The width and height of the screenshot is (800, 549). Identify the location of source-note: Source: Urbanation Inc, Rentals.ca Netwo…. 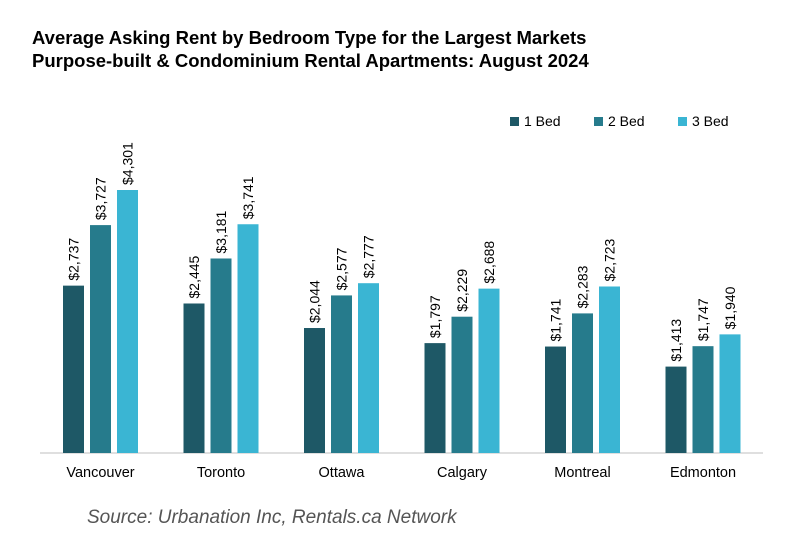
(272, 517).